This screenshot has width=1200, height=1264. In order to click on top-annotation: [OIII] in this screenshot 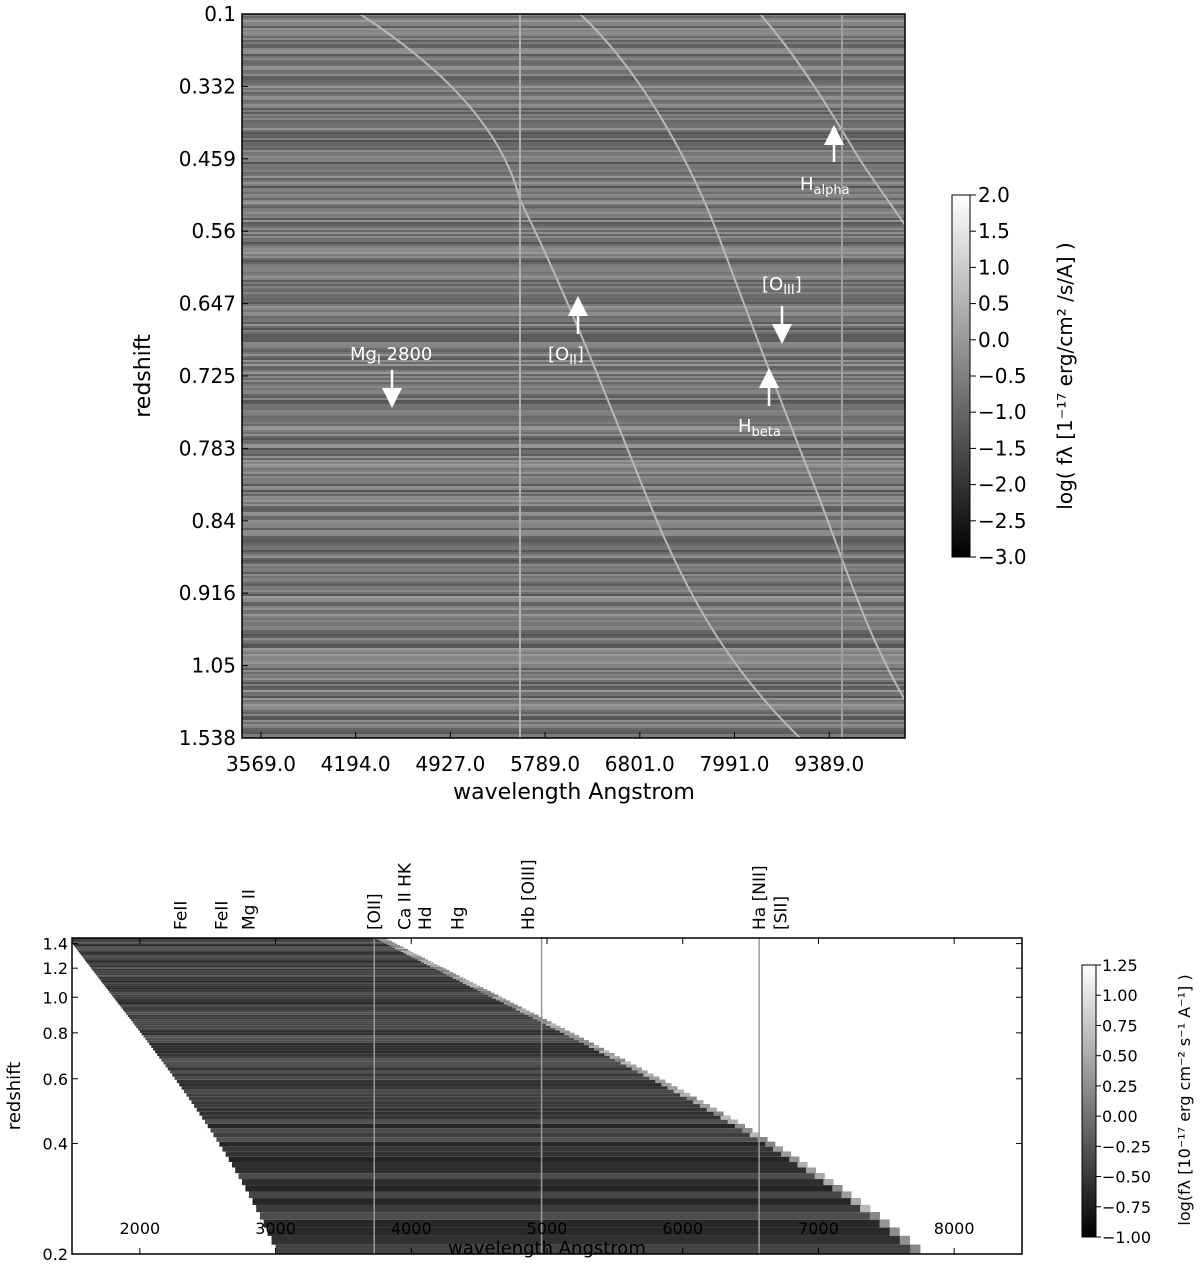, I will do `click(782, 309)`.